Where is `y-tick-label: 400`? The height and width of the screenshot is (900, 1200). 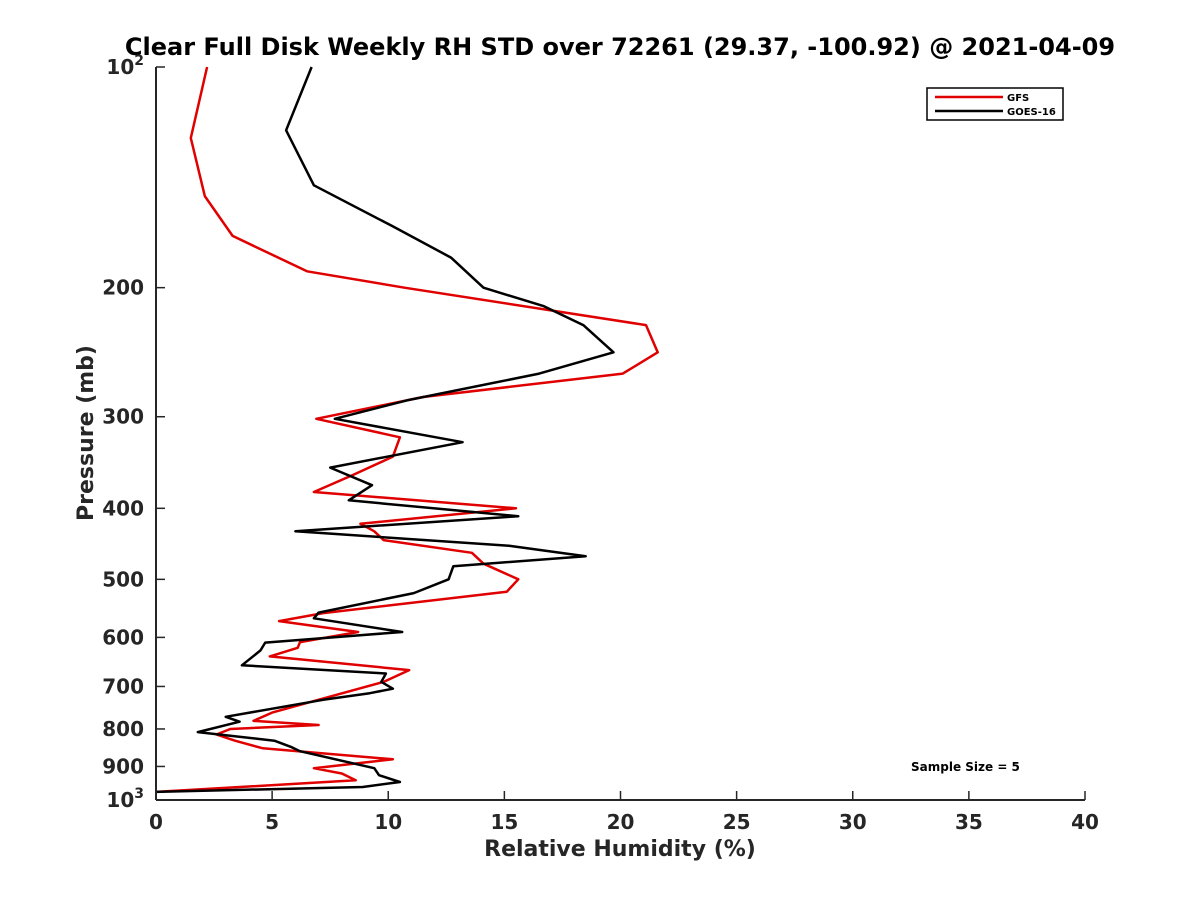
y-tick-label: 400 is located at coordinates (123, 508).